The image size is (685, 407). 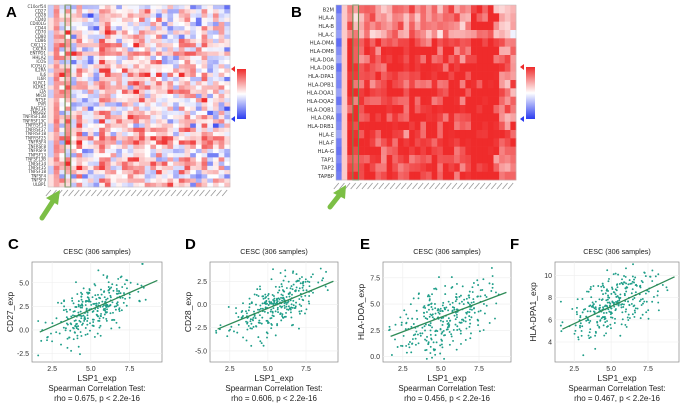 I want to click on heatmap-row-label: HLA-DRB1, so click(x=320, y=127).